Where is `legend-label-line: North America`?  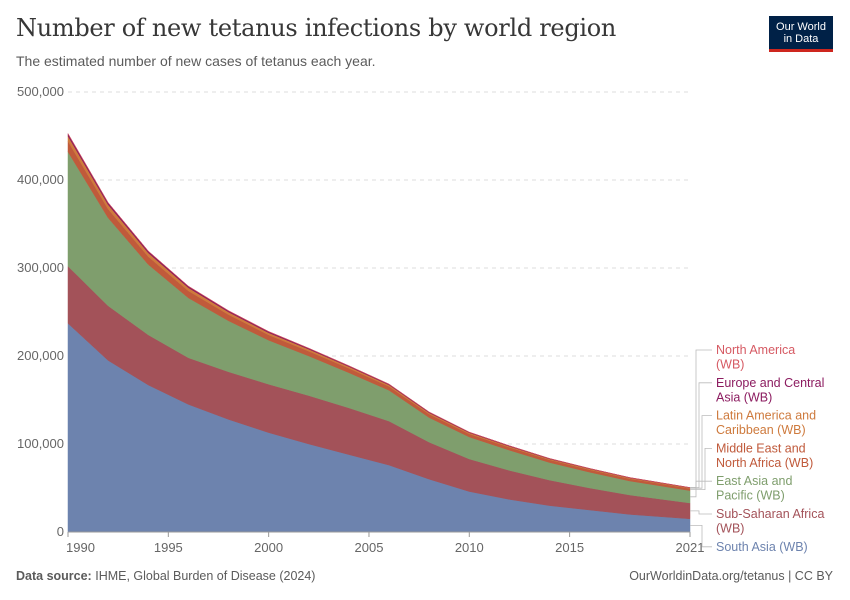
legend-label-line: North America is located at coordinates (755, 350).